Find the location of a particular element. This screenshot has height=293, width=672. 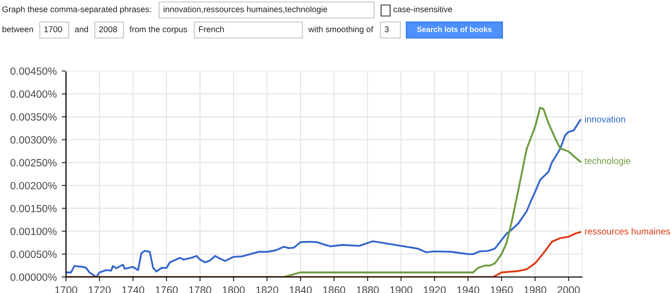

y-tick-label: 0.00450% is located at coordinates (33, 71).